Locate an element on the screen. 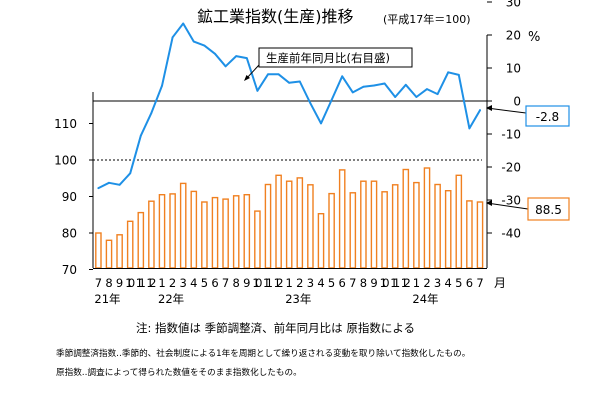  left-tick-label: 80 is located at coordinates (69, 234).